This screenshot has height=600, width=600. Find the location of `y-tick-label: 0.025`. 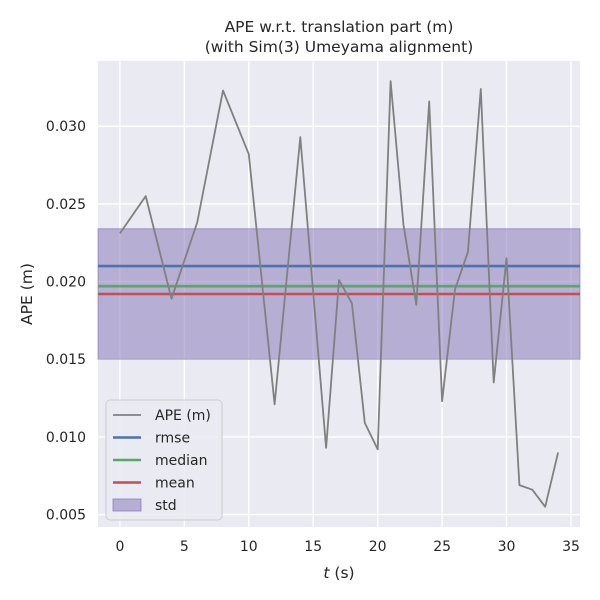

y-tick-label: 0.025 is located at coordinates (66, 205).